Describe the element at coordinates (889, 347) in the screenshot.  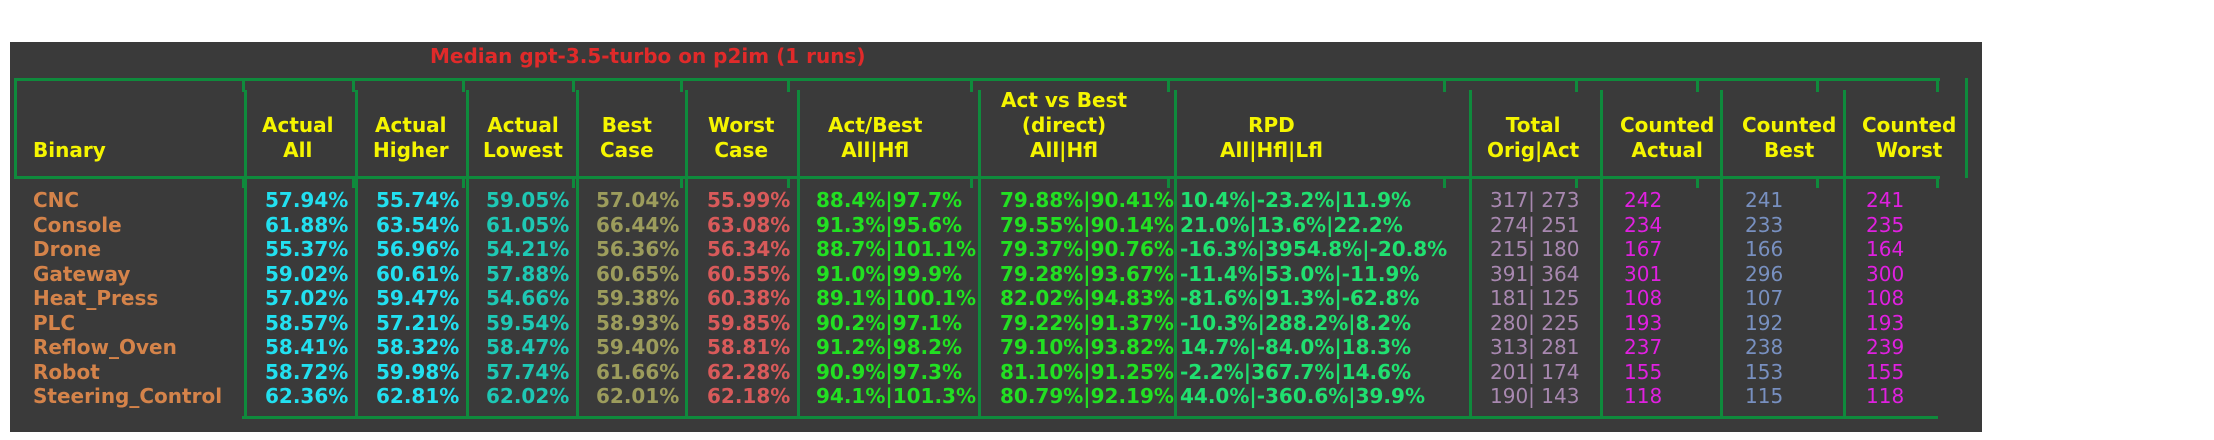
I see `cell-act-best: 91.2%|98.2%` at that location.